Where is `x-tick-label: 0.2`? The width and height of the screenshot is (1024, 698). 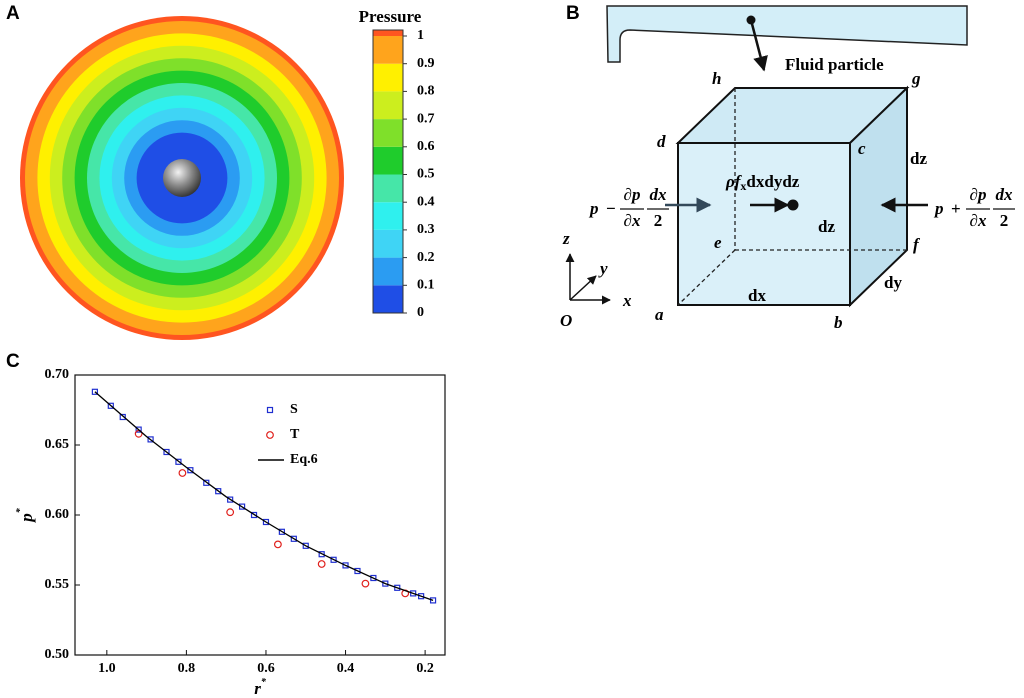 x-tick-label: 0.2 is located at coordinates (425, 668).